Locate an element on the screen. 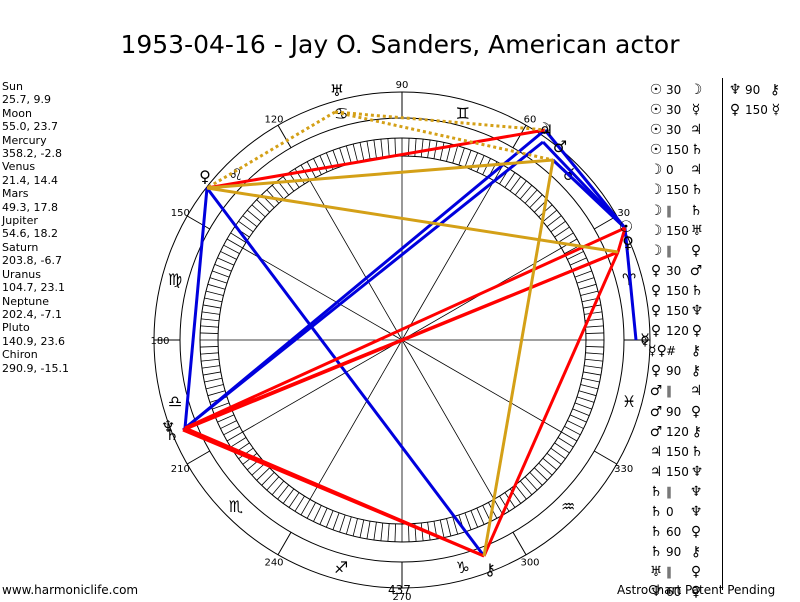  aspect-row: ♂ ∥ ♃ is located at coordinates (676, 391).